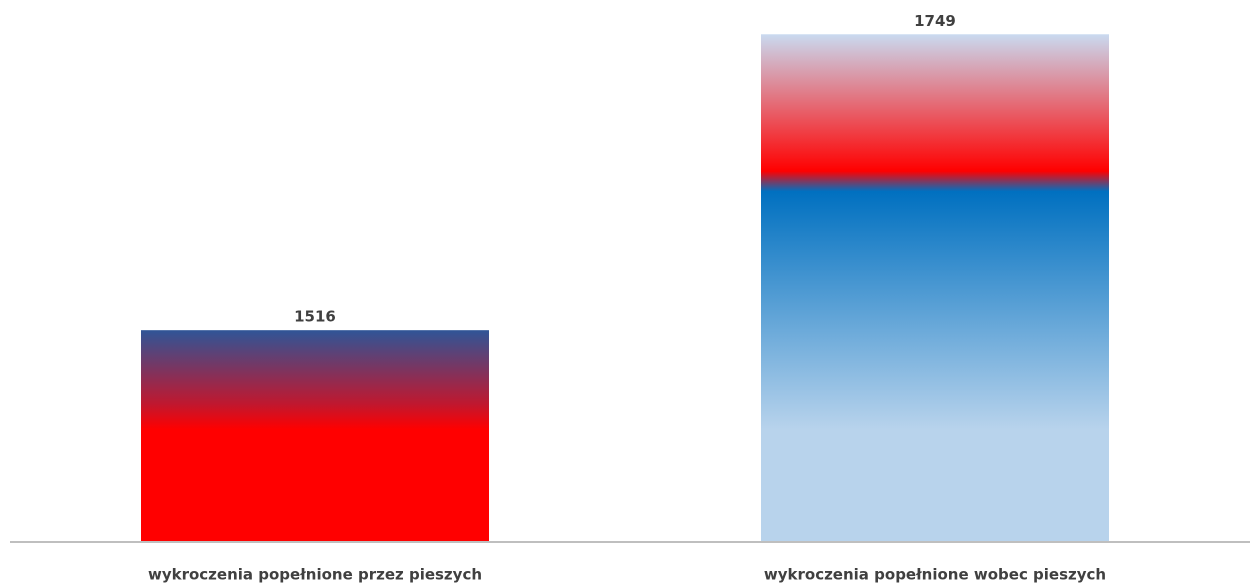  Describe the element at coordinates (315, 317) in the screenshot. I see `value-label: 1516` at that location.